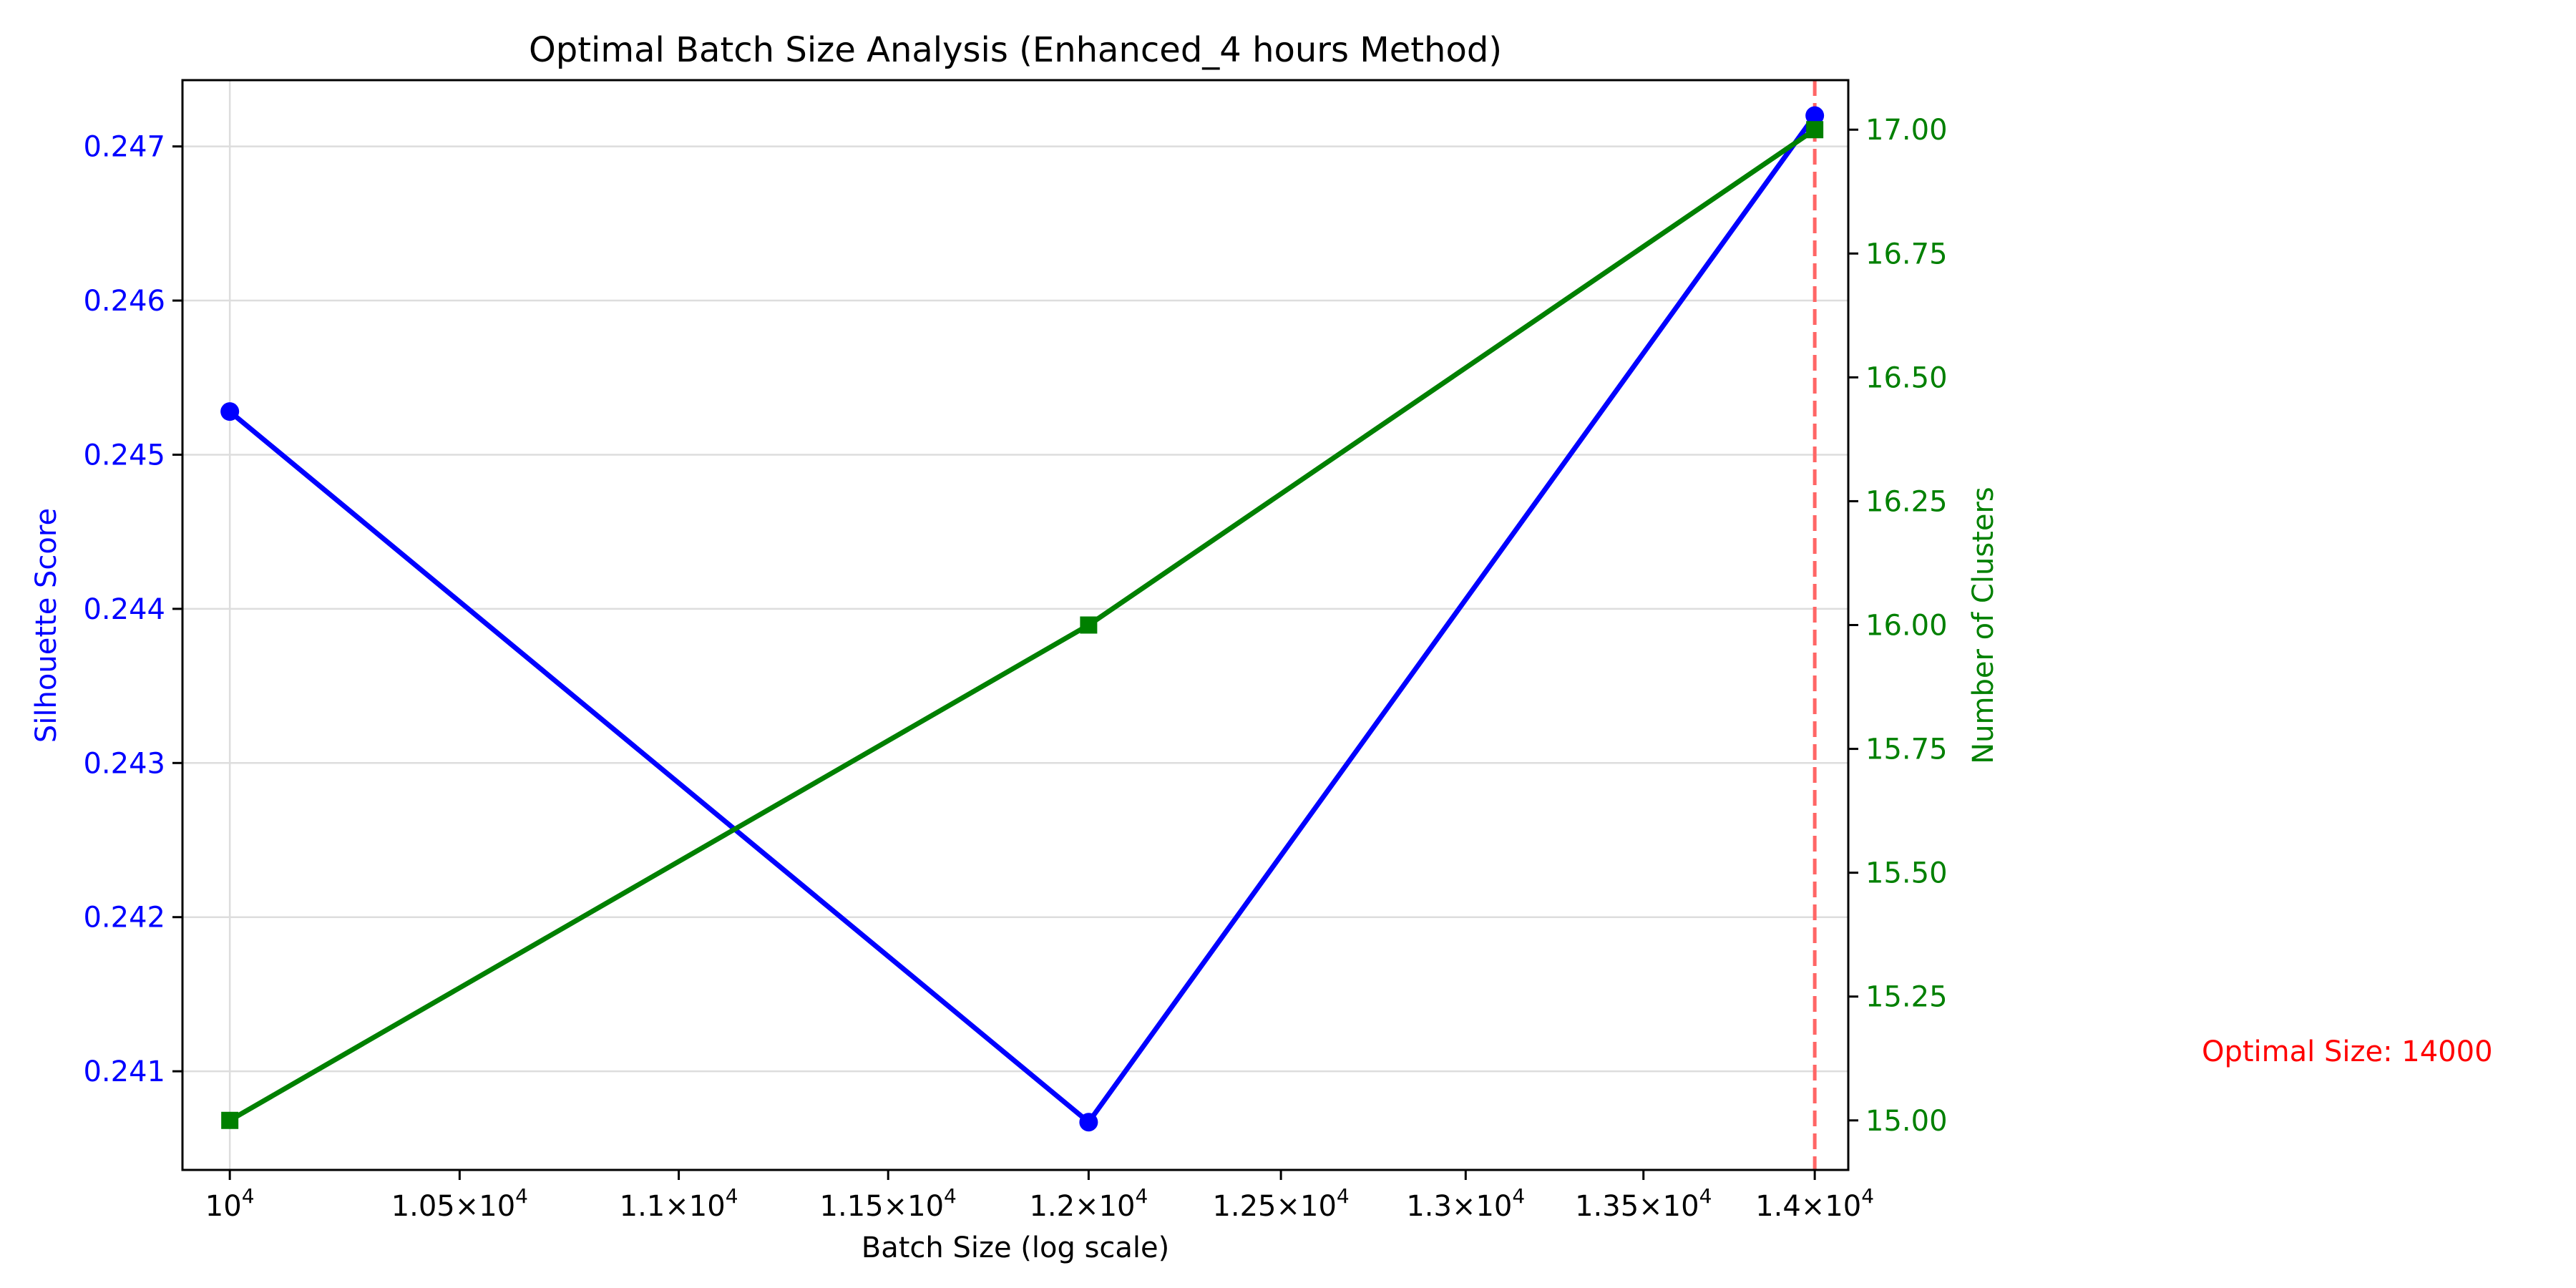 The image size is (2576, 1288). What do you see at coordinates (124, 301) in the screenshot?
I see `left-tick-label: 0.246` at bounding box center [124, 301].